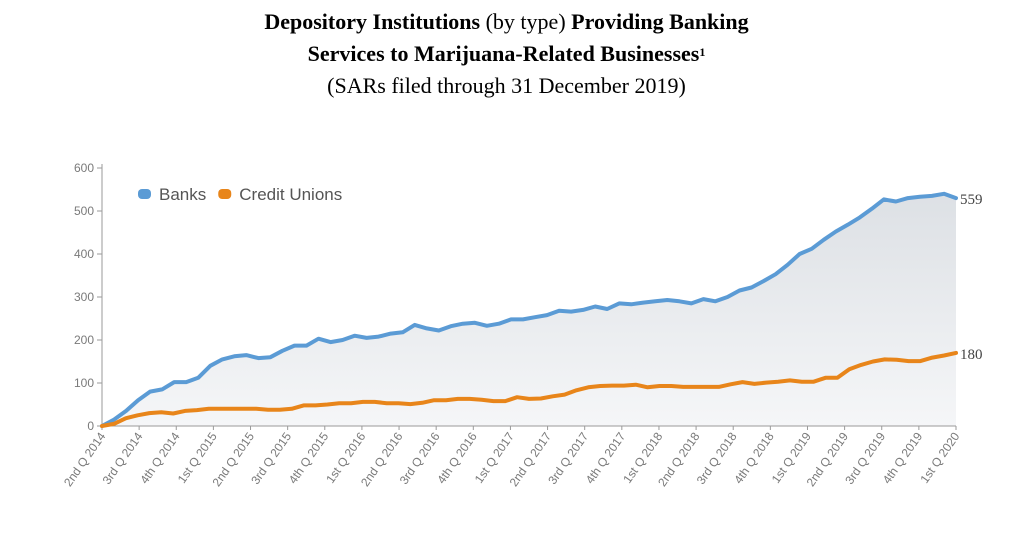  Describe the element at coordinates (84, 297) in the screenshot. I see `y-tick-label: 300` at that location.